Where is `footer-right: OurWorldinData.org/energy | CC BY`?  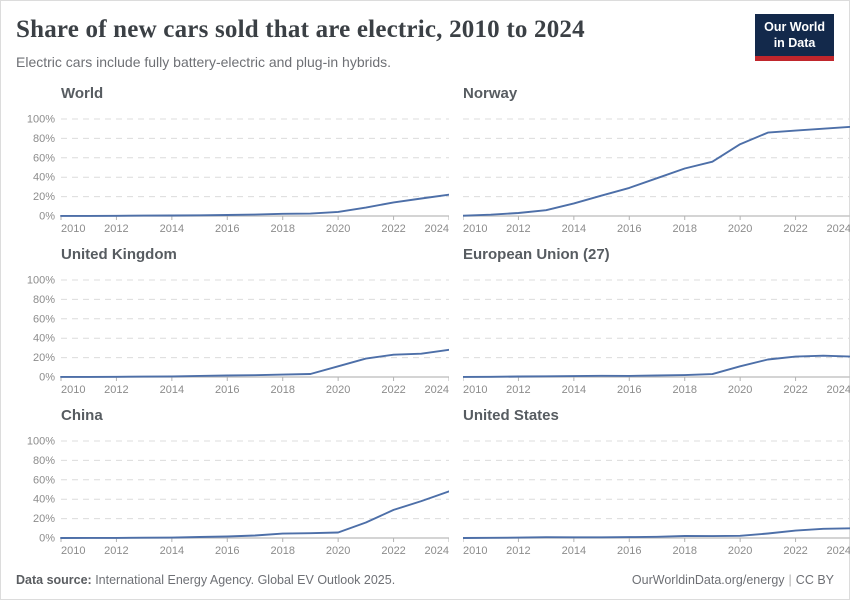
footer-right: OurWorldinData.org/energy | CC BY is located at coordinates (733, 580).